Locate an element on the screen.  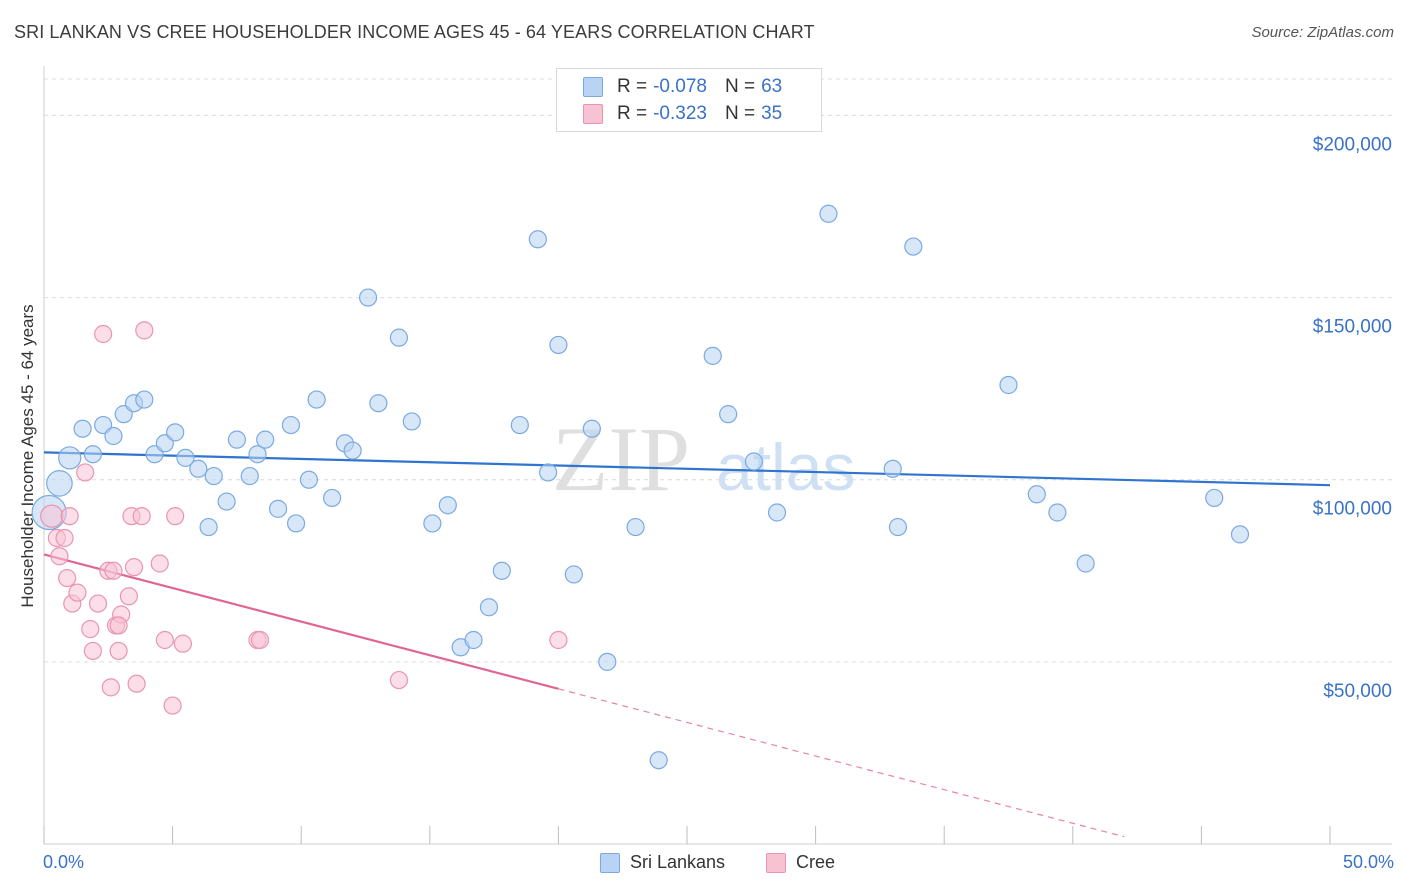
x-tick-label-min: 0.0% is located at coordinates (64, 862).